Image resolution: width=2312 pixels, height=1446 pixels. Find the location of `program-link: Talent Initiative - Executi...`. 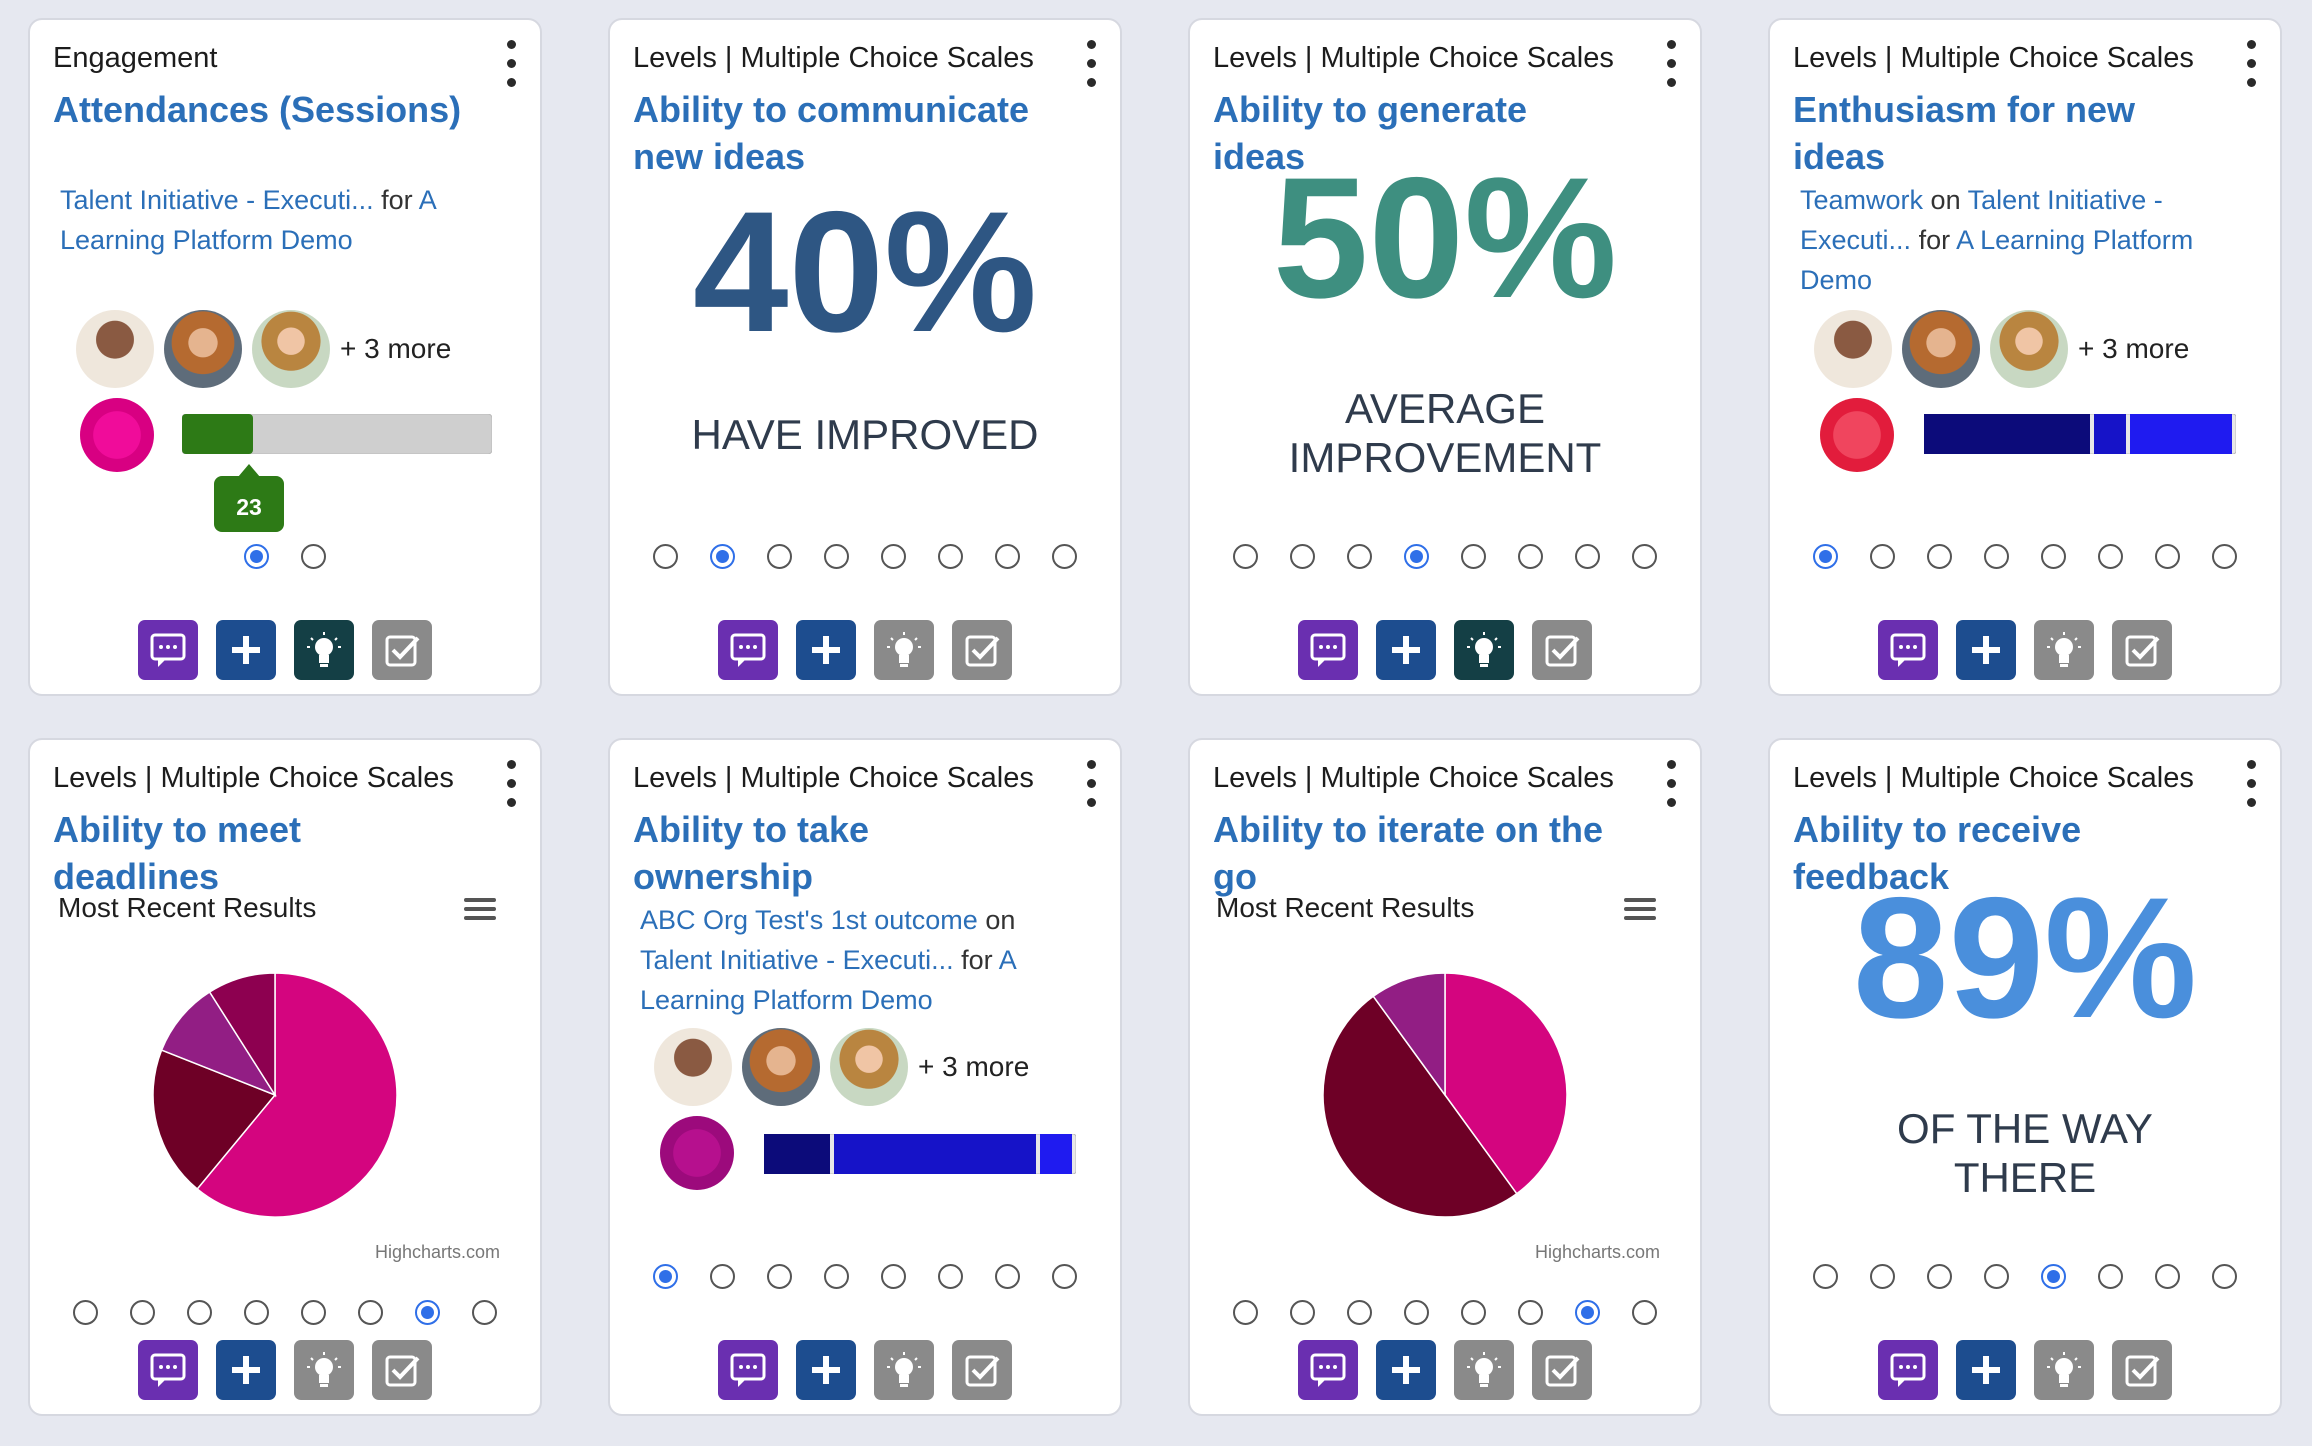

program-link: Talent Initiative - Executi... is located at coordinates (1981, 220).